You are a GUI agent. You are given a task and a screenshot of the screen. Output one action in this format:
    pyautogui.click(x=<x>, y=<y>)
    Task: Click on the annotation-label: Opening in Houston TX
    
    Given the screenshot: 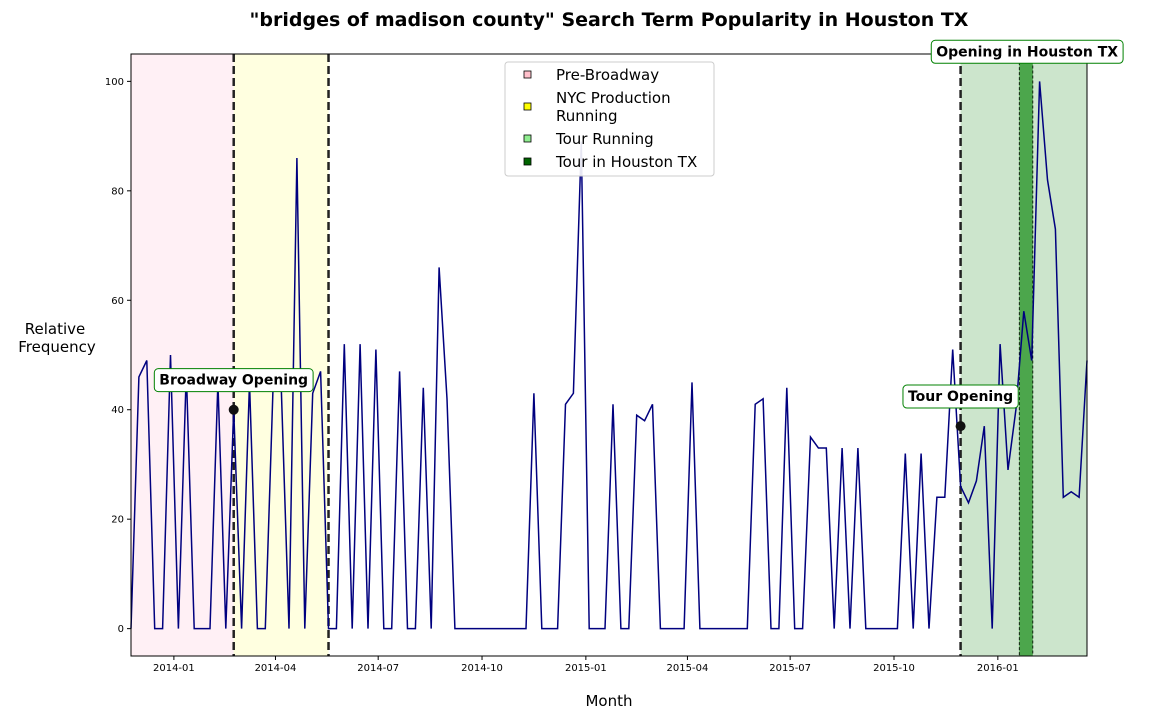 What is the action you would take?
    pyautogui.click(x=1027, y=52)
    